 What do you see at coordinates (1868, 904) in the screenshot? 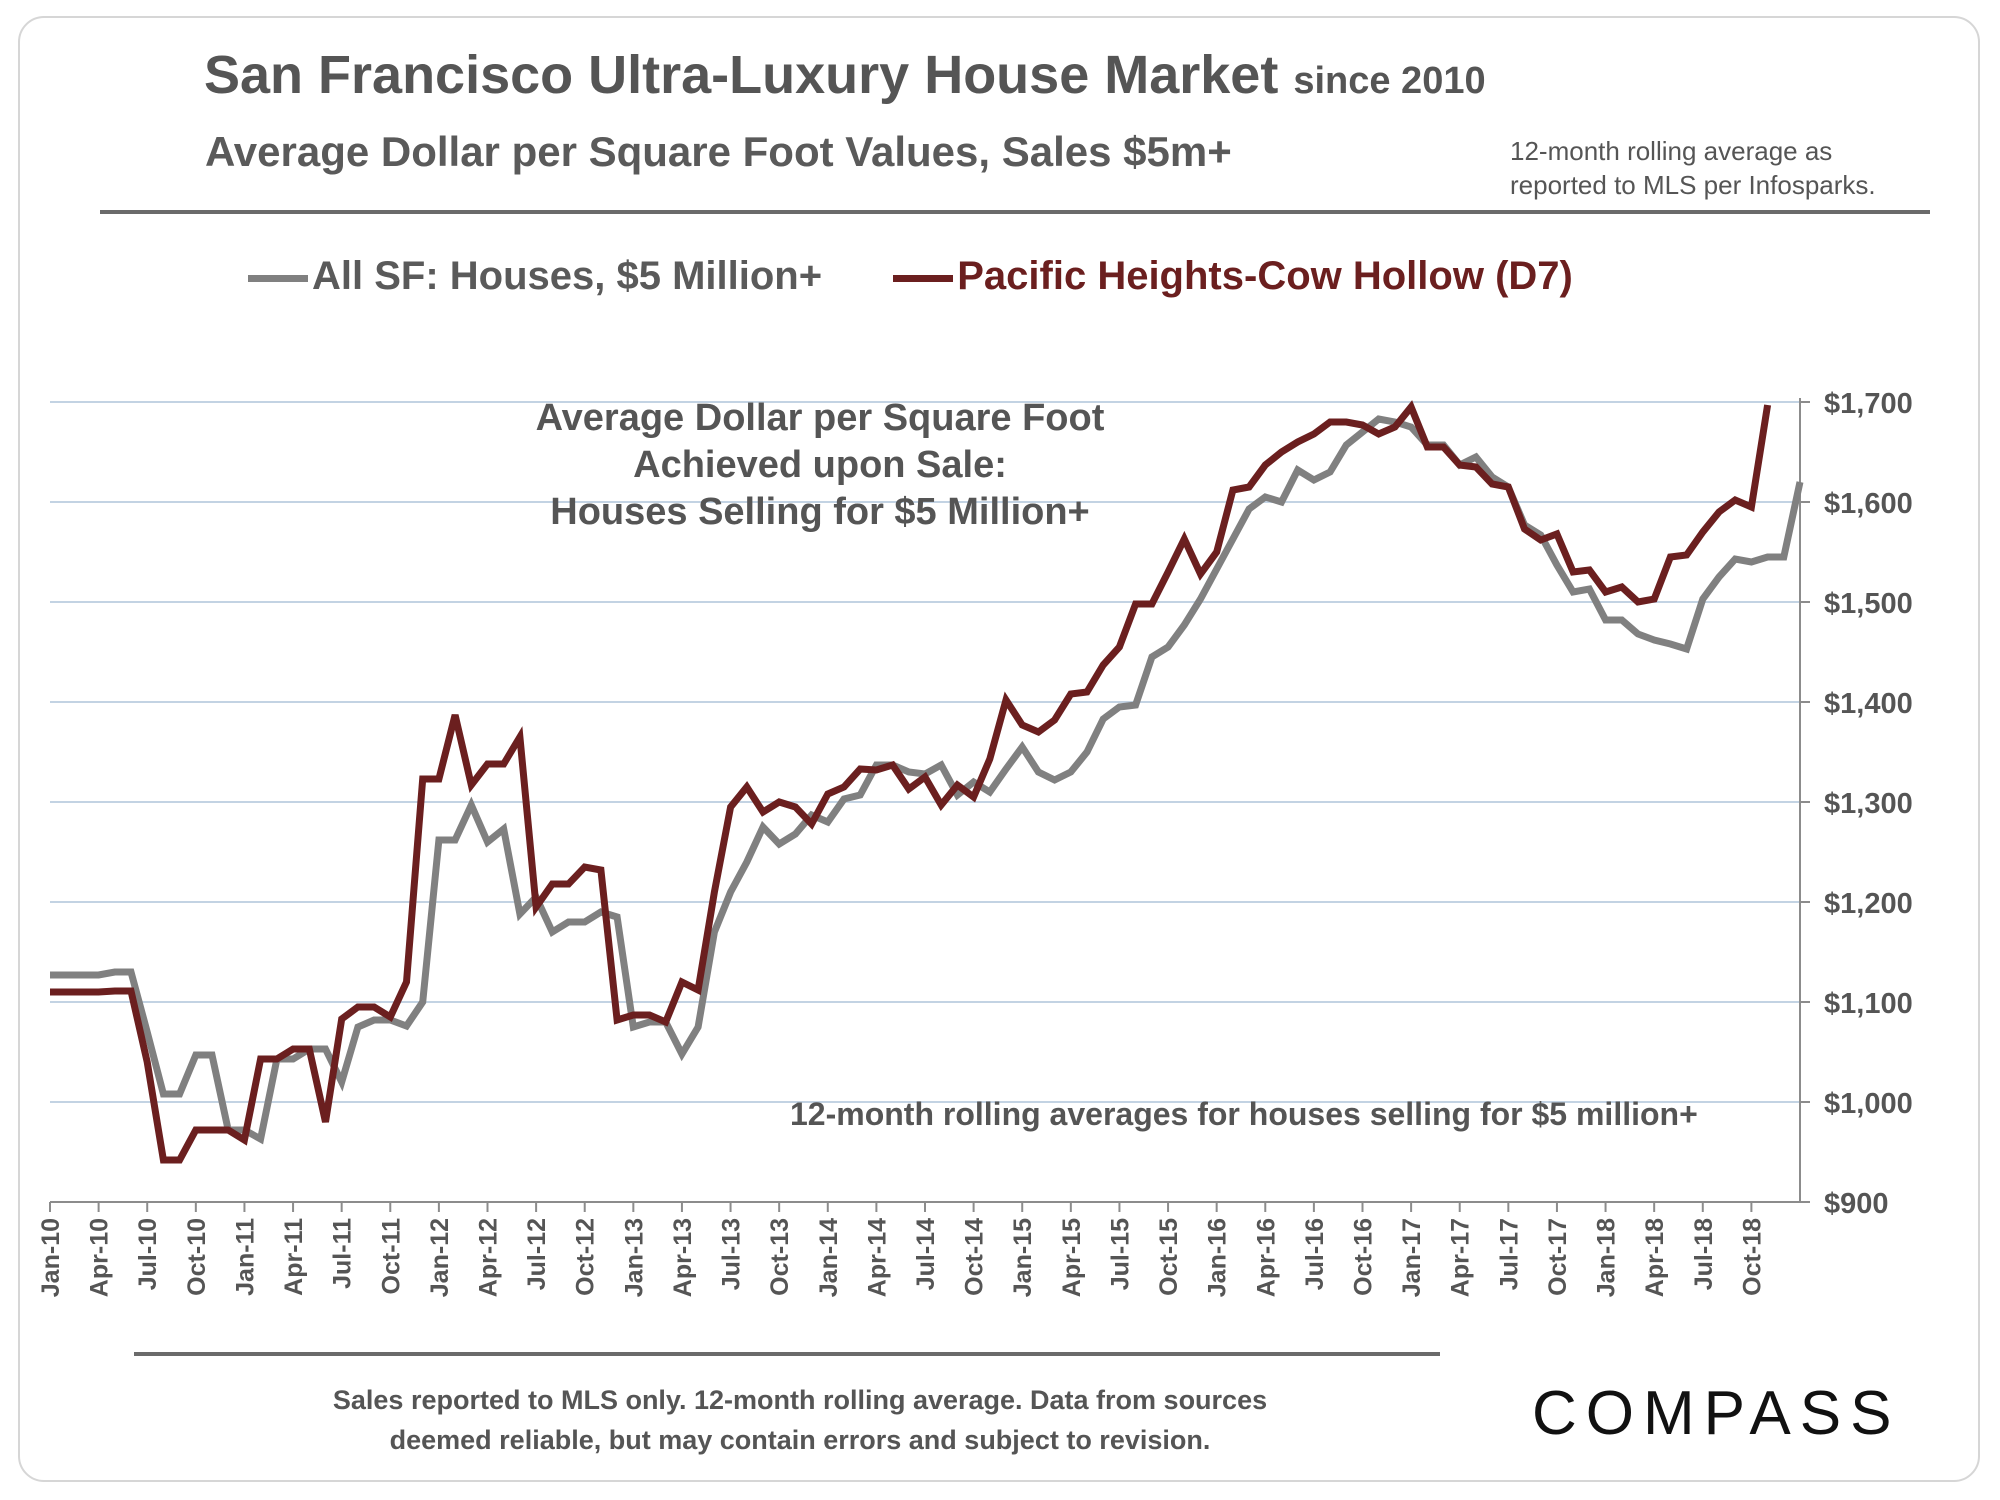
I see `y-tick-label: $1,200` at bounding box center [1868, 904].